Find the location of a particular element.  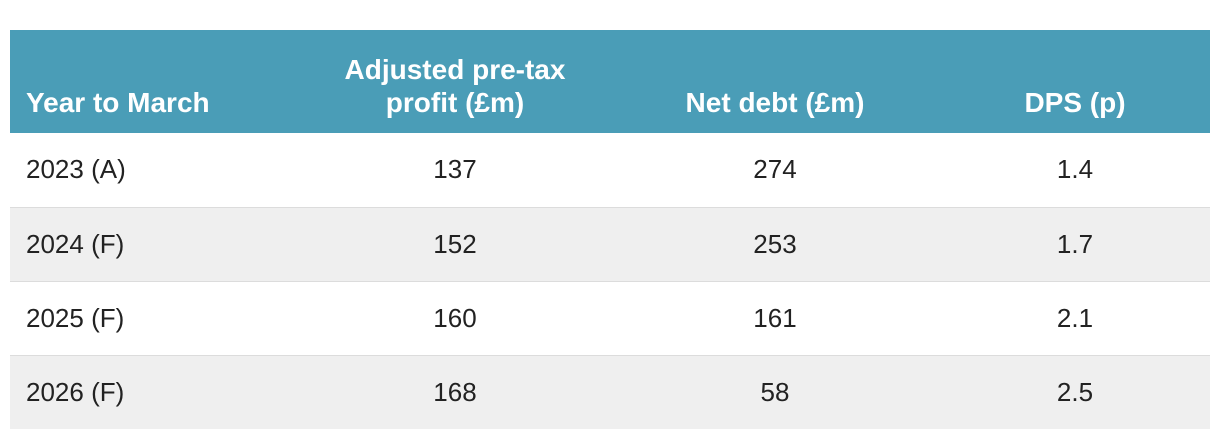

cell-year: 2026 (F) is located at coordinates (155, 392).